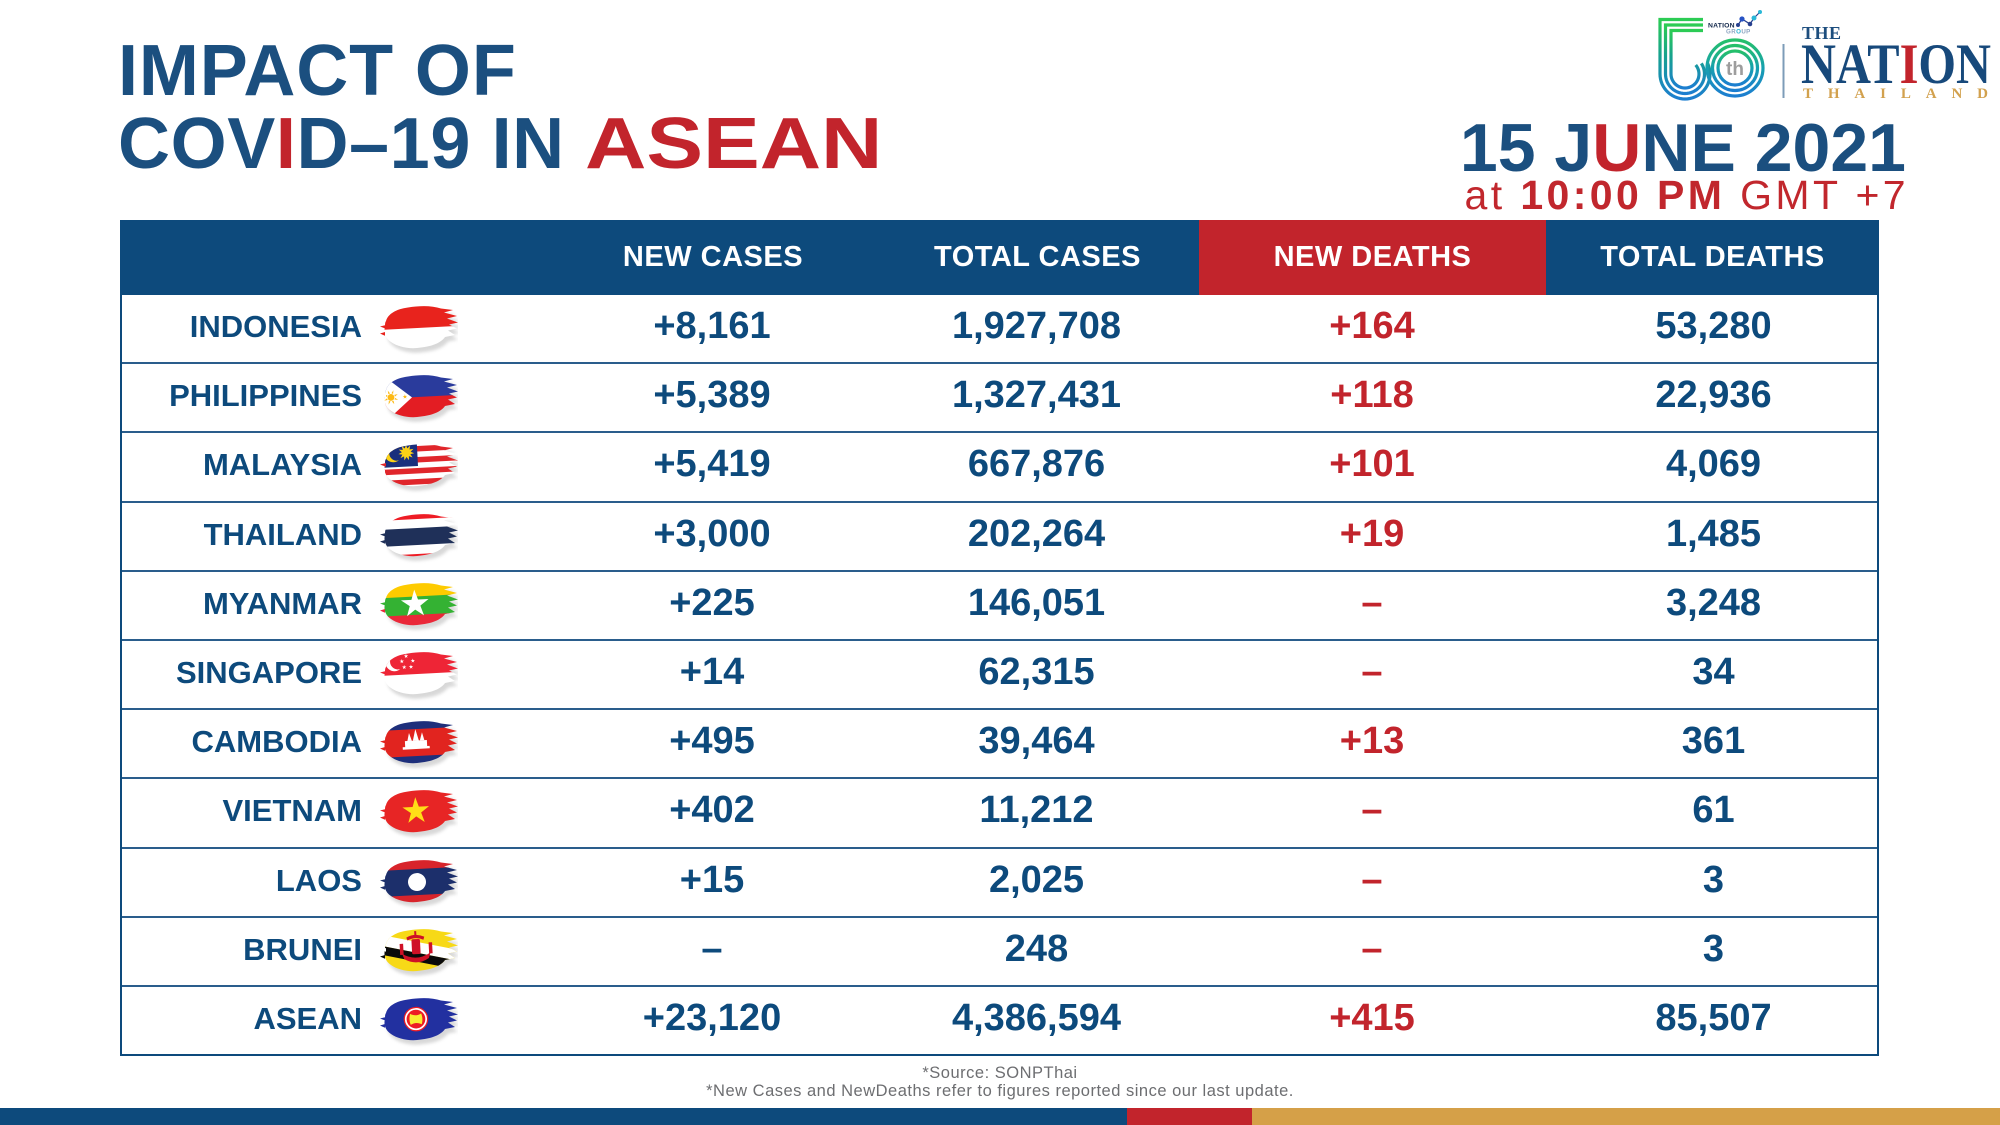  Describe the element at coordinates (1735, 69) in the screenshot. I see `svg-text: th` at that location.